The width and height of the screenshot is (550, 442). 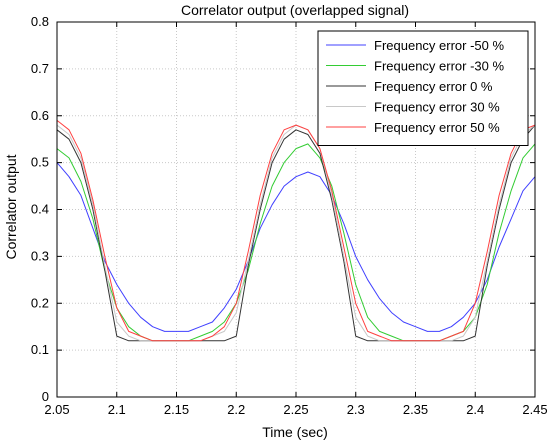 I want to click on y-tick-label: 0.6, so click(x=40, y=115).